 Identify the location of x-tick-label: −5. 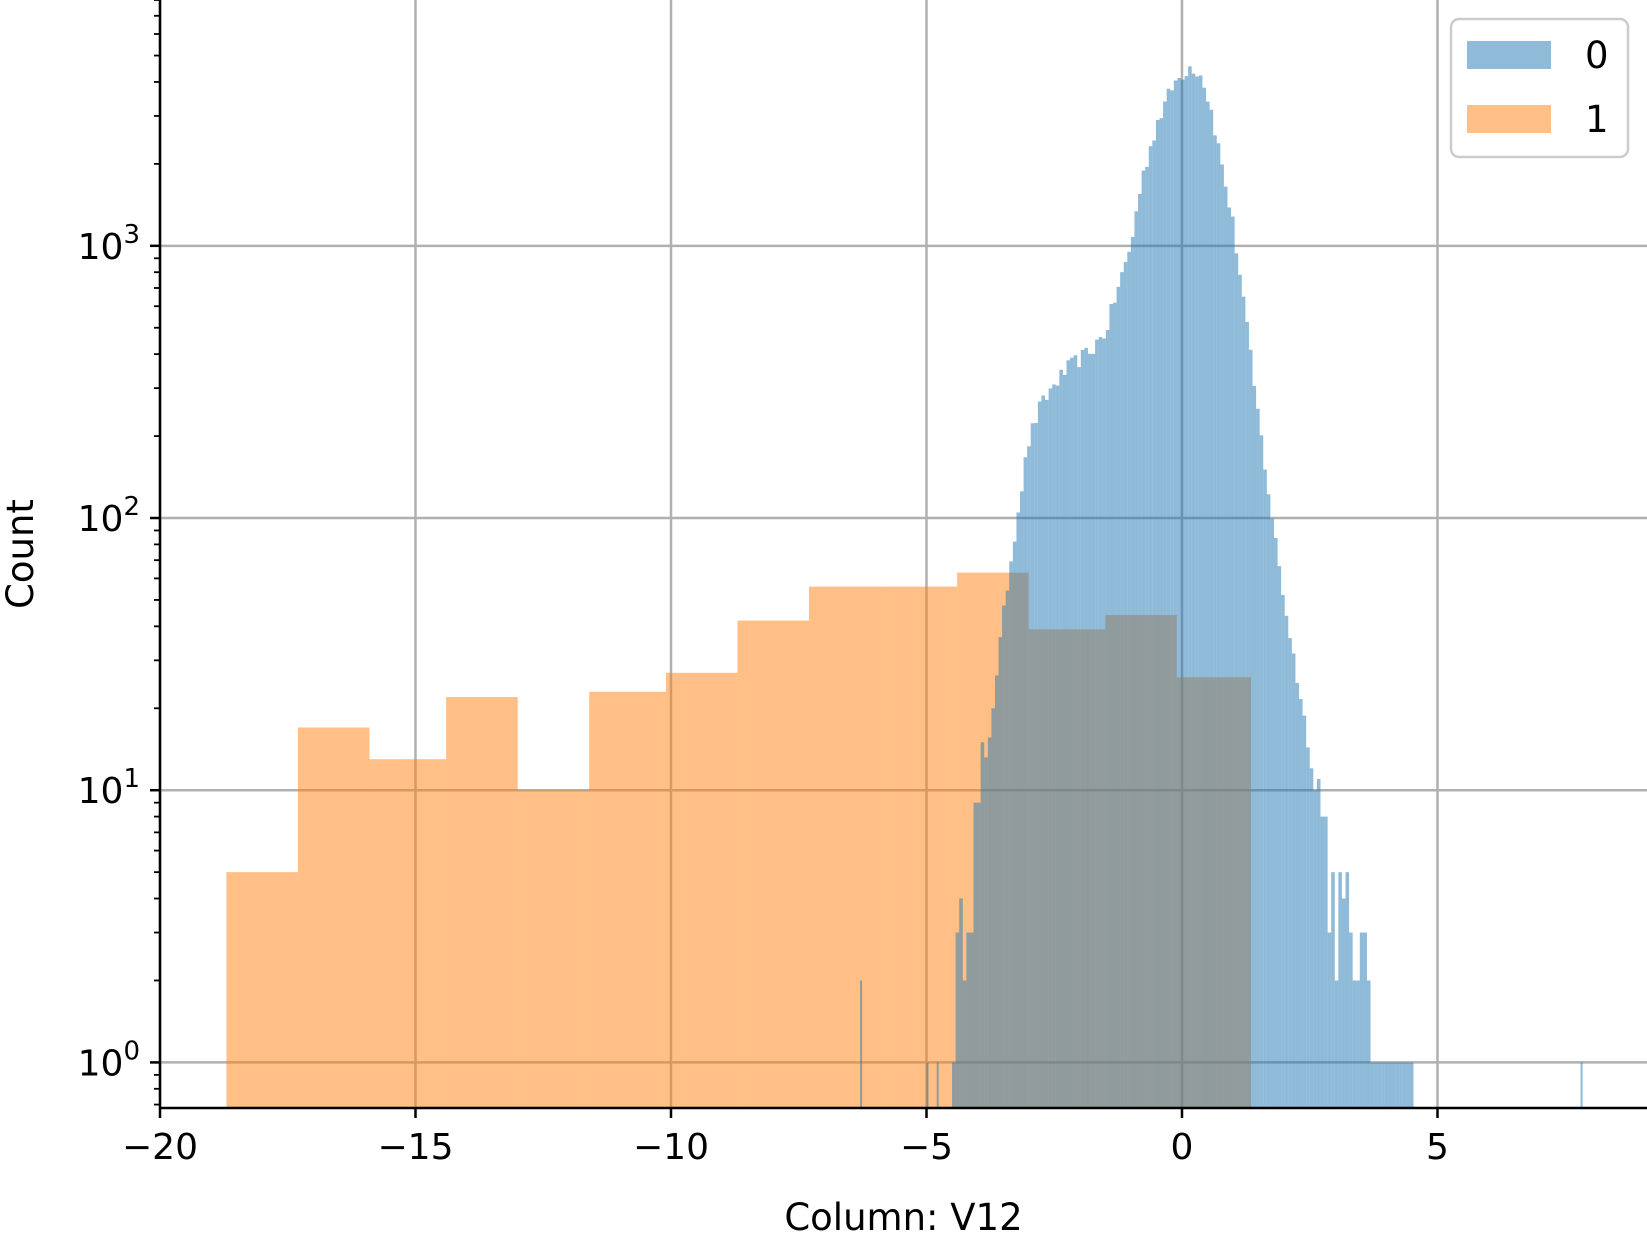
(926, 1147).